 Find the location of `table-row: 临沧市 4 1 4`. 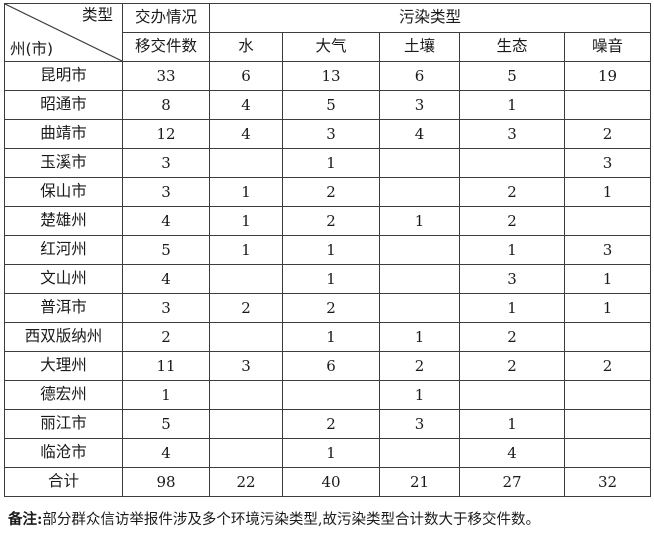

table-row: 临沧市 4 1 4 is located at coordinates (328, 453).